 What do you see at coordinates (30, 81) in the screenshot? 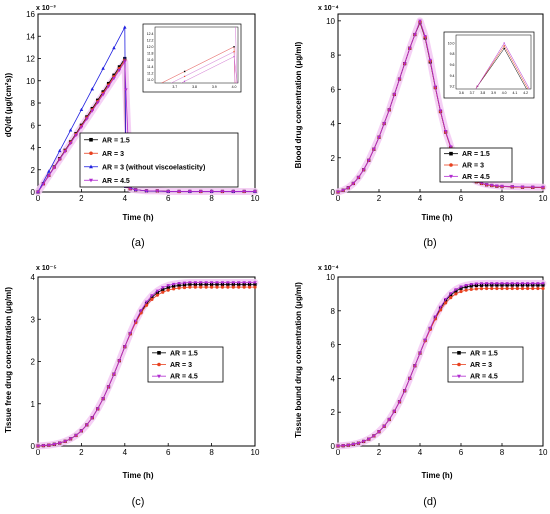
I see `panel-a-y-tick-label: 10` at bounding box center [30, 81].